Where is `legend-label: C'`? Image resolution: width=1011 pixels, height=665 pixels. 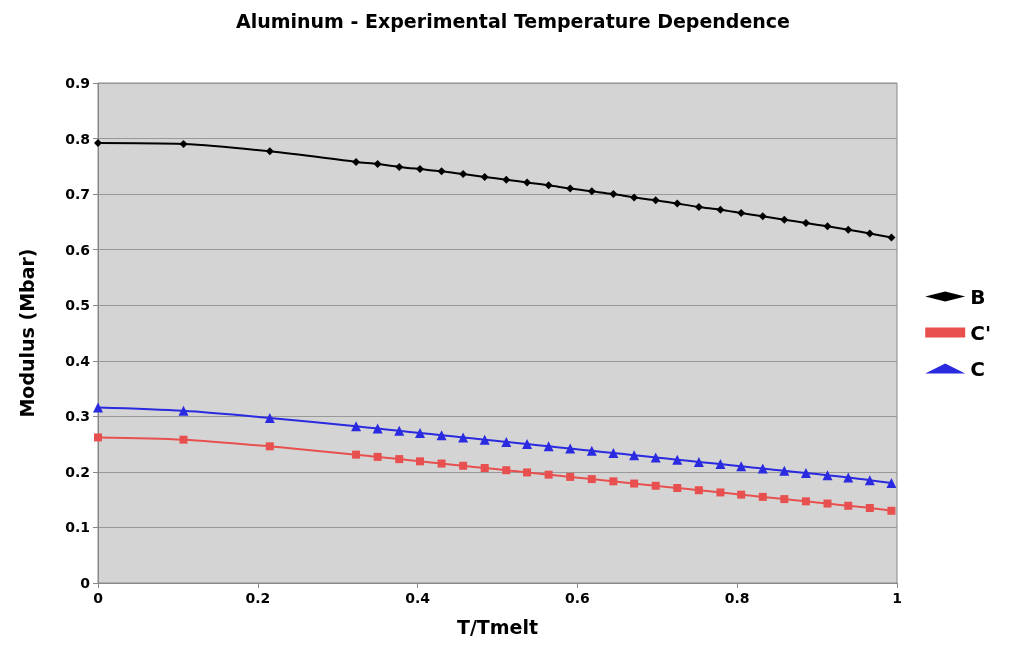
legend-label: C' is located at coordinates (981, 332).